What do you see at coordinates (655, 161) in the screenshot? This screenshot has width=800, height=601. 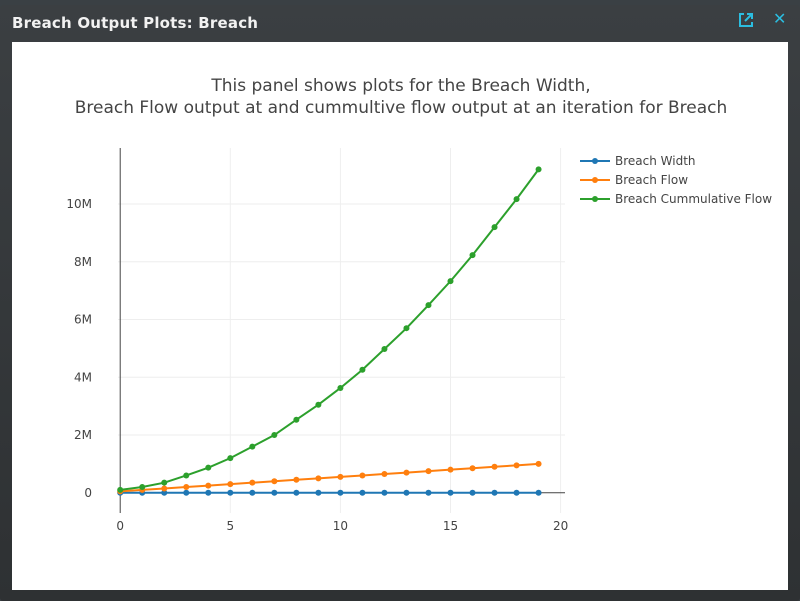 I see `legend-label: Breach Width` at bounding box center [655, 161].